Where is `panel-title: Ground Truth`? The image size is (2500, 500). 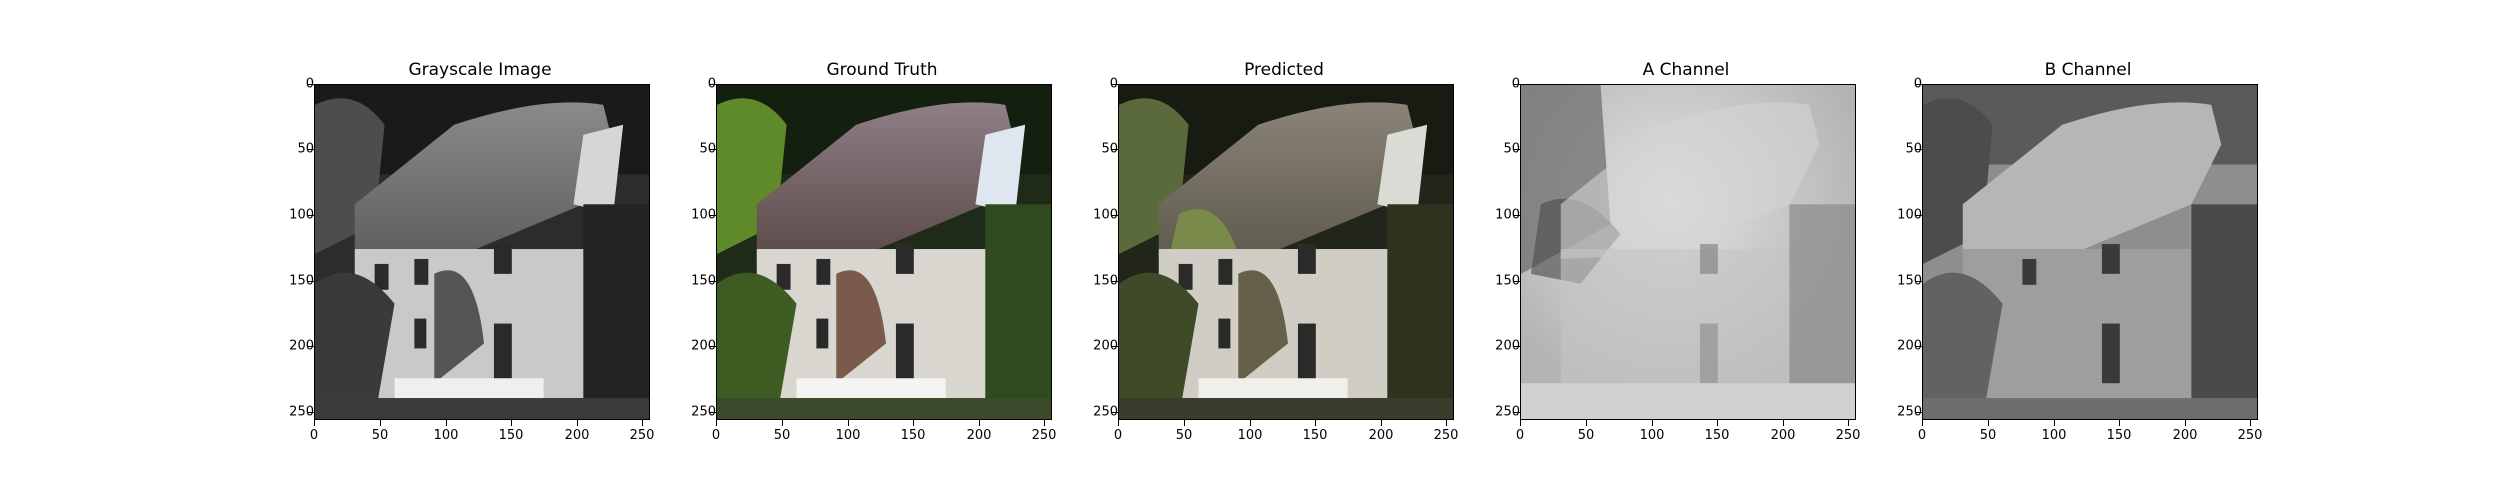 panel-title: Ground Truth is located at coordinates (882, 70).